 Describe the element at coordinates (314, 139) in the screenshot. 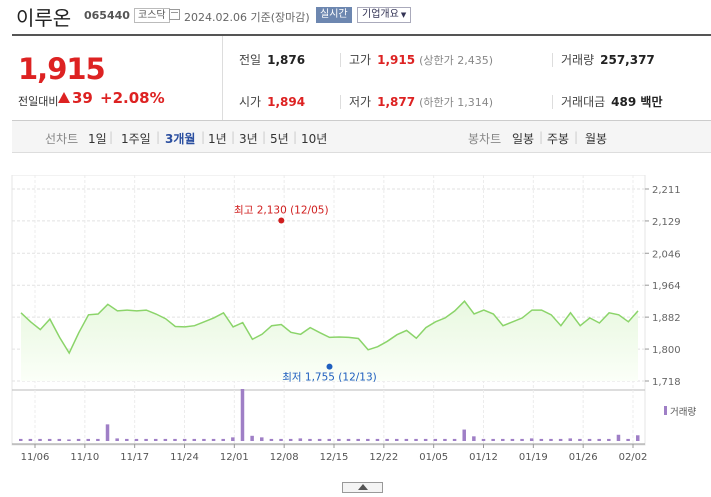

I see `period-10y: 10년` at that location.